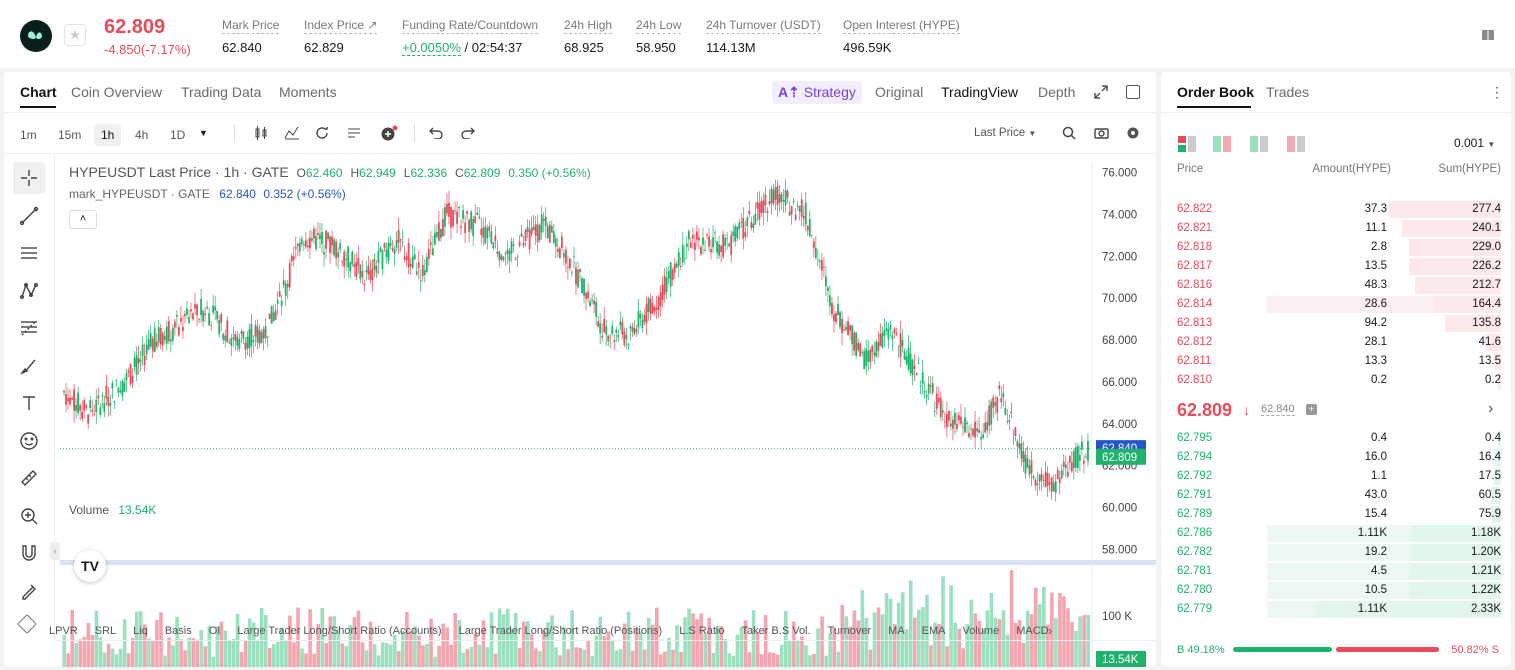  Describe the element at coordinates (1069, 134) in the screenshot. I see `search-icon` at that location.